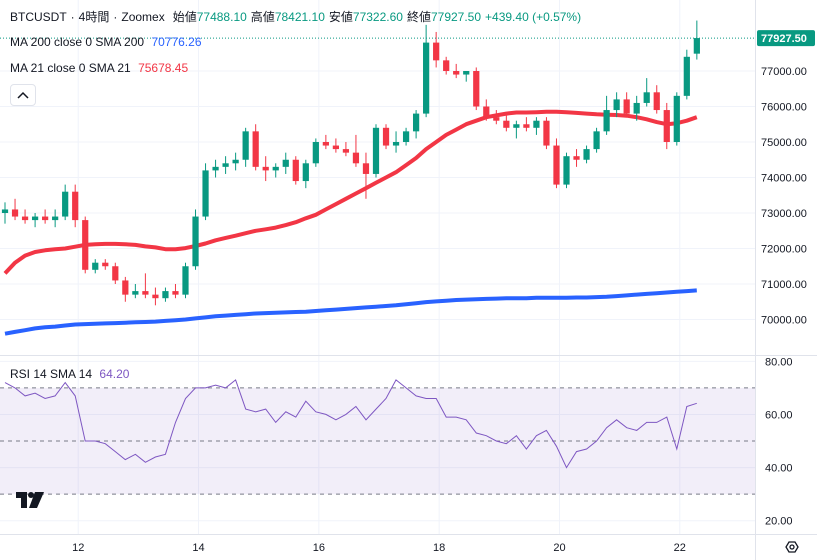 This screenshot has width=817, height=560. I want to click on price-tick-label: 76000.00, so click(784, 108).